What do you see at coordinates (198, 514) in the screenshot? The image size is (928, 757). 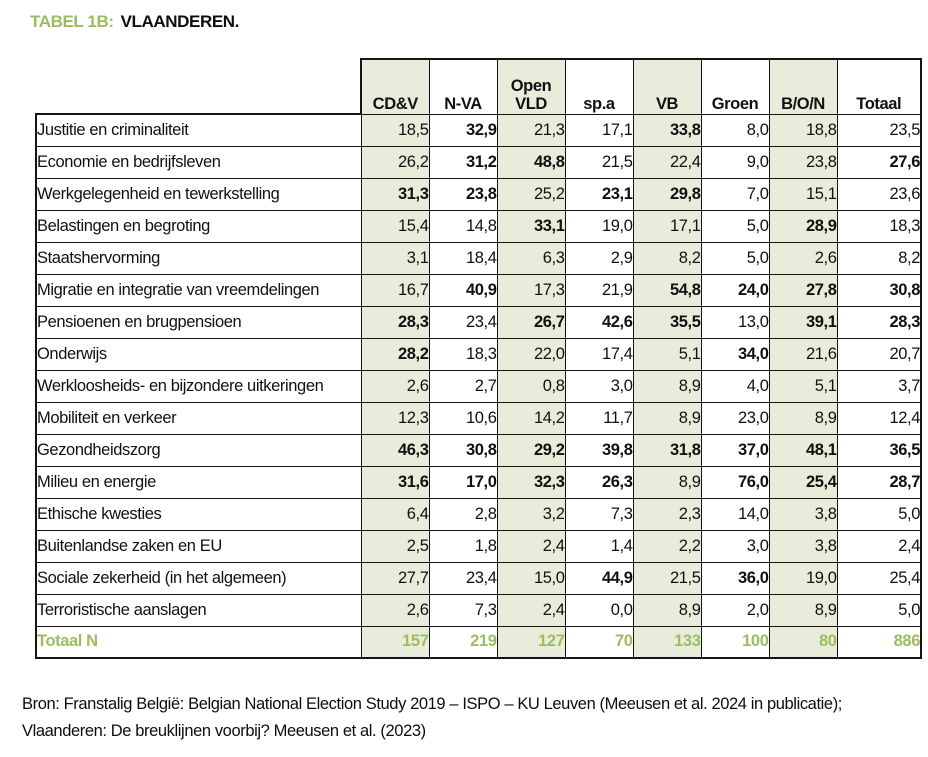 I see `row-label: Ethische kwesties` at bounding box center [198, 514].